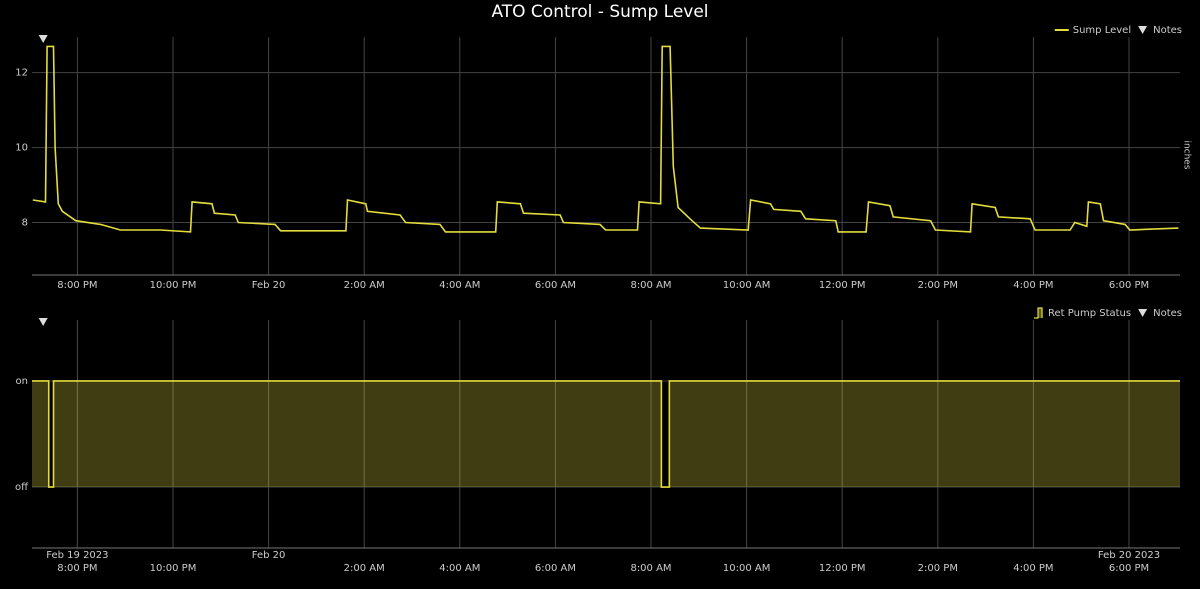 This screenshot has height=589, width=1200. I want to click on x-tick-label: Feb 19 2023, so click(77, 555).